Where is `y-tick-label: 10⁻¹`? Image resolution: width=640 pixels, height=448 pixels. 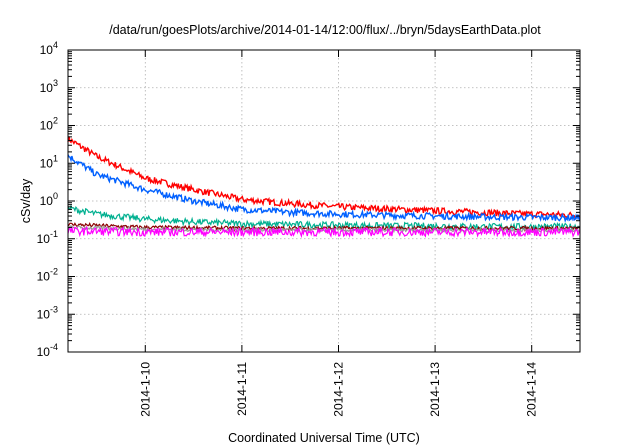
y-tick-label: 10⁻¹ is located at coordinates (47, 237).